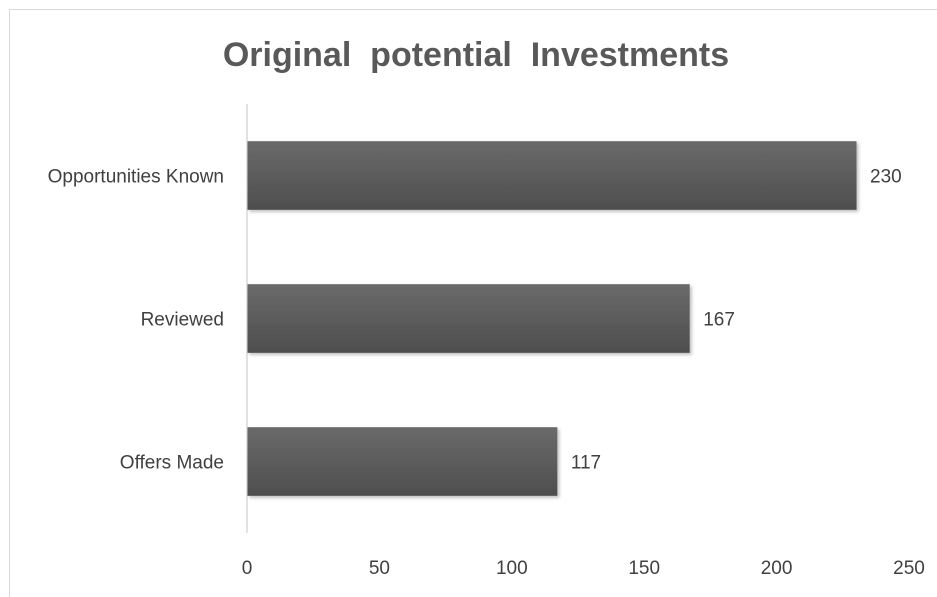 The height and width of the screenshot is (597, 937). What do you see at coordinates (247, 568) in the screenshot?
I see `x-tick-label: 0` at bounding box center [247, 568].